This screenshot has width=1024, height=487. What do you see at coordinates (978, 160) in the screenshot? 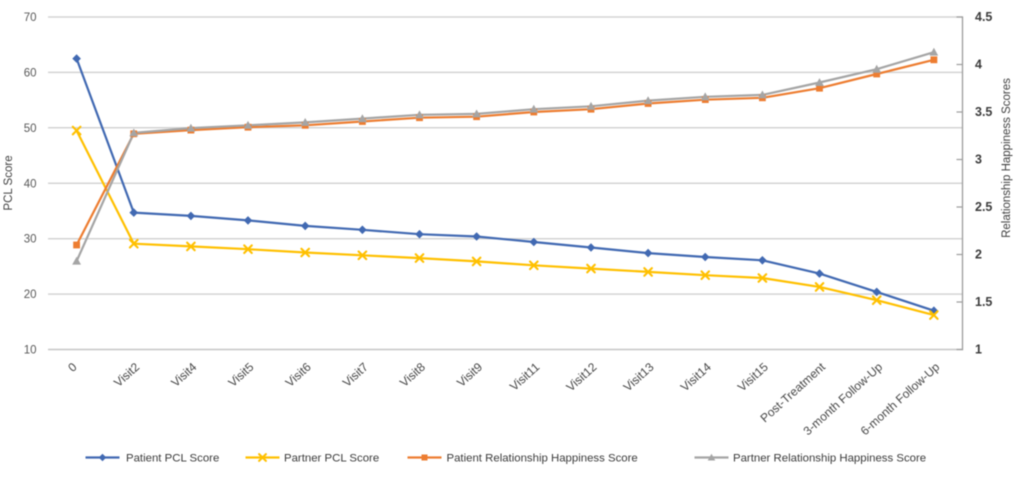
I see `svg-text: 3` at bounding box center [978, 160].